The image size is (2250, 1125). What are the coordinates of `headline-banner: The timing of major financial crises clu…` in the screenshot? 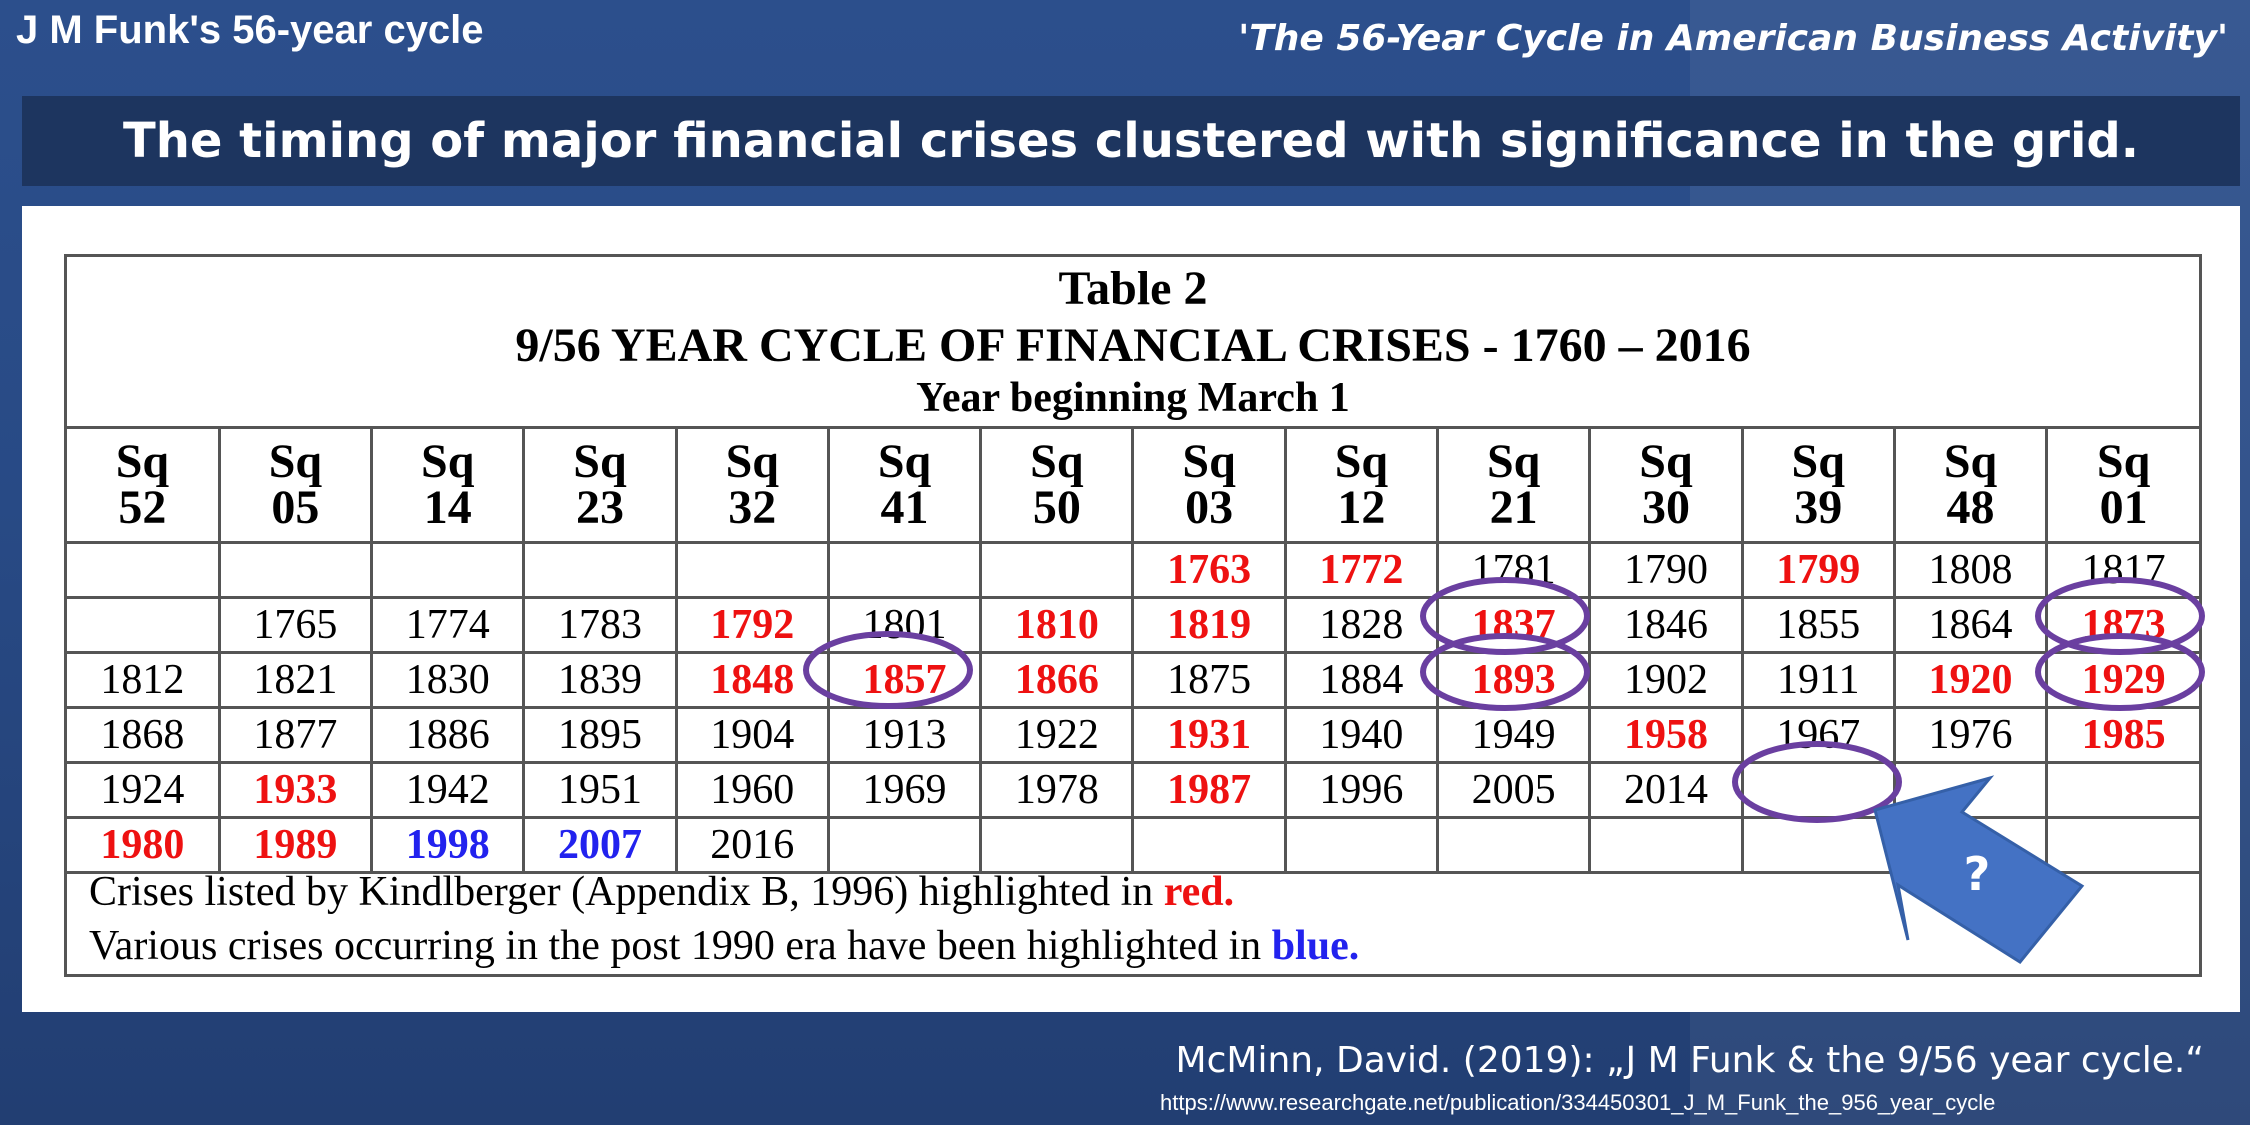 It's located at (1131, 141).